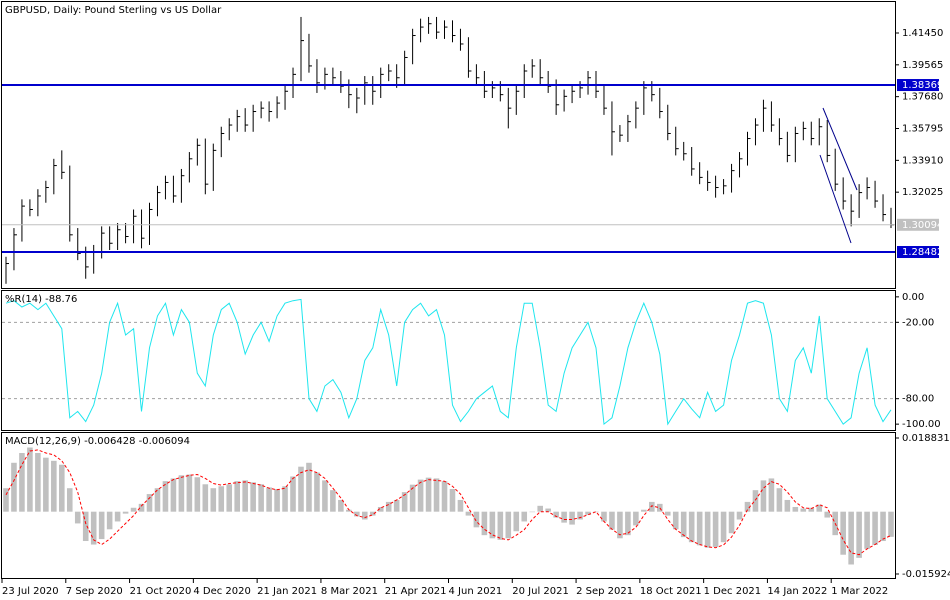 The image size is (950, 600). What do you see at coordinates (733, 591) in the screenshot?
I see `x-tick-label: 1 Dec 2021` at bounding box center [733, 591].